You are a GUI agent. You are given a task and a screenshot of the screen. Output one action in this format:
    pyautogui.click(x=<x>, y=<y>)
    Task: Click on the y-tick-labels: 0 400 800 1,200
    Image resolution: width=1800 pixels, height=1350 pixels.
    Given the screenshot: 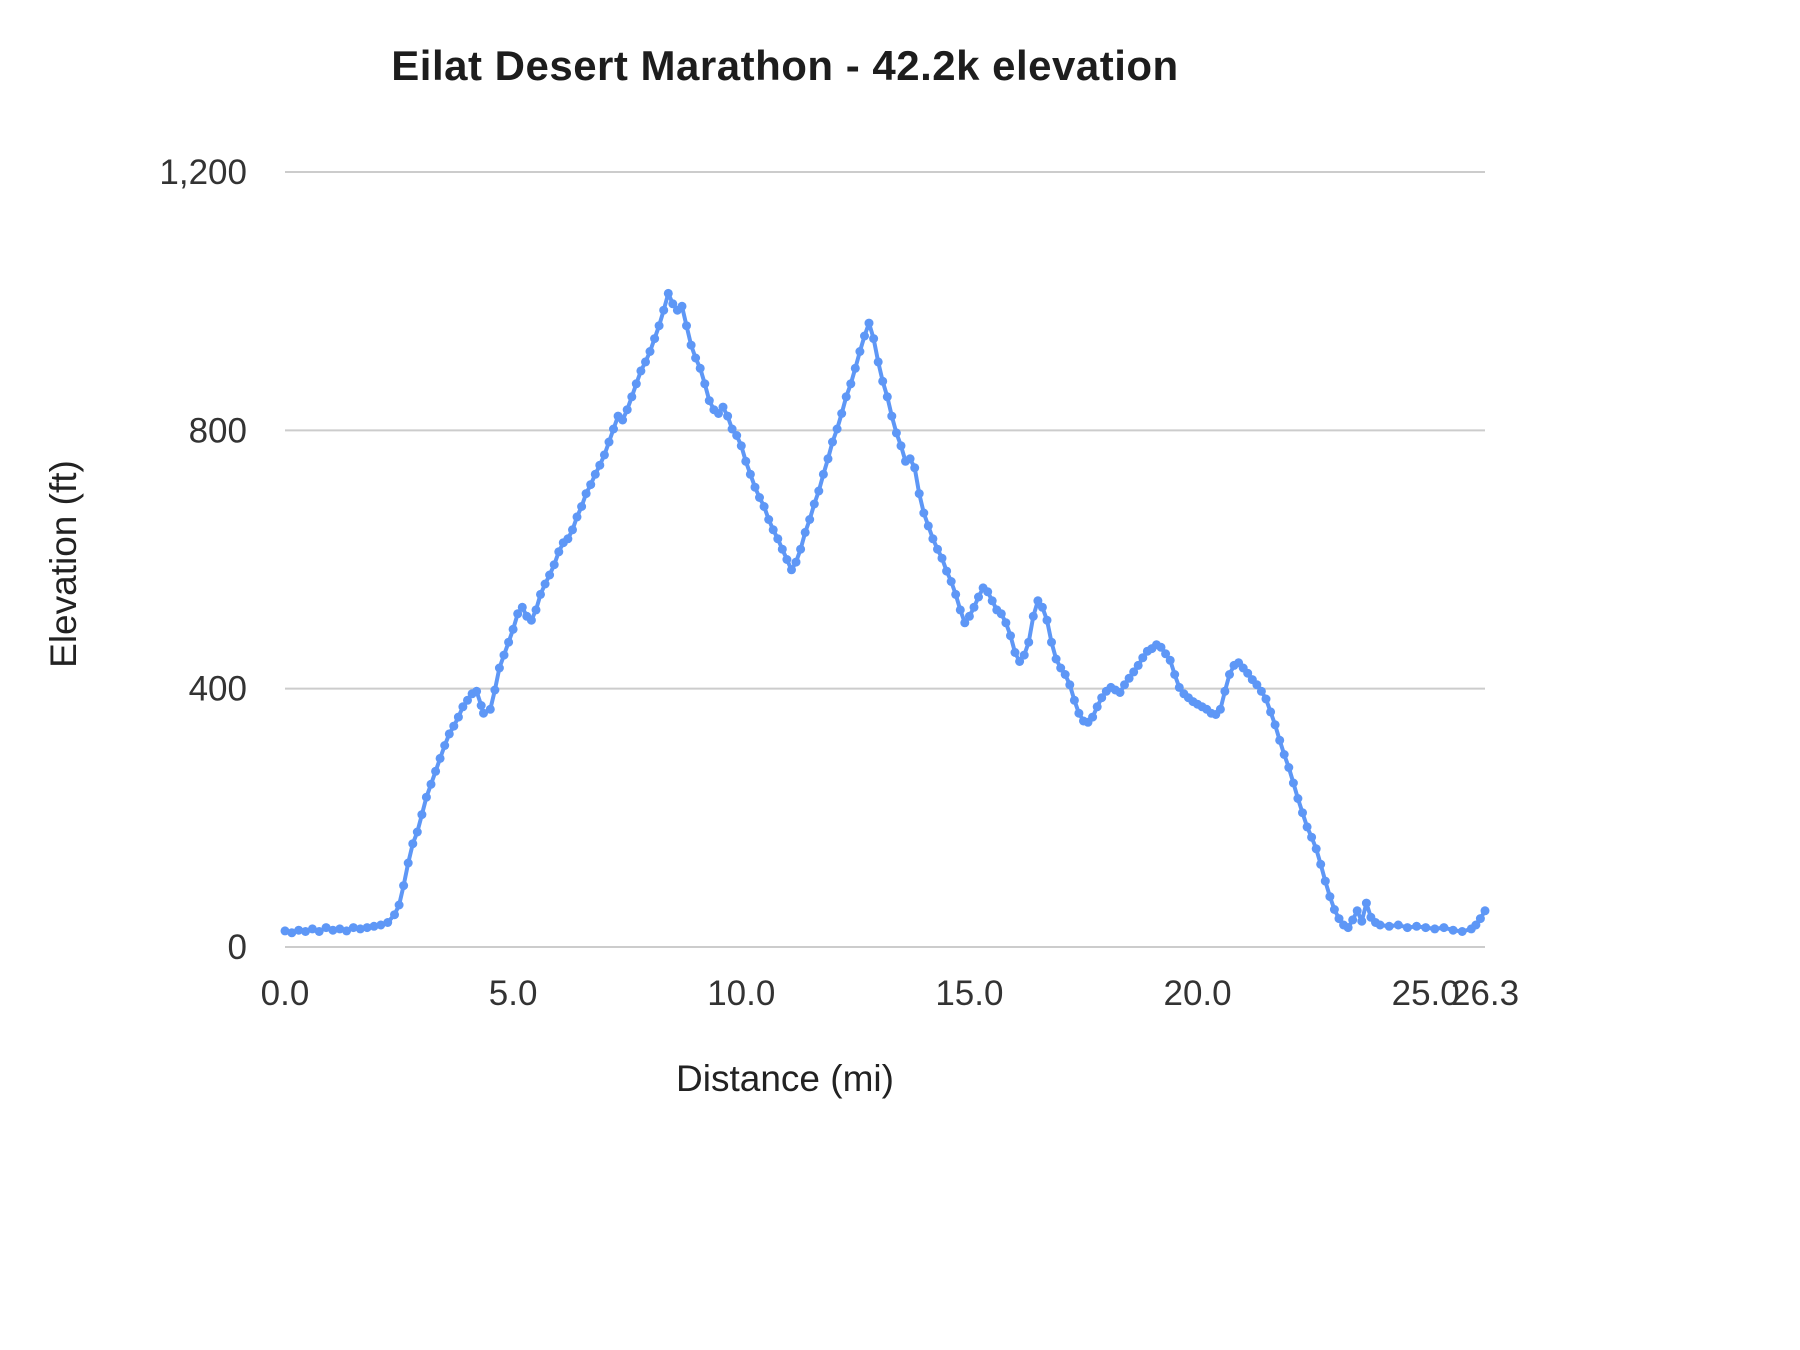 What is the action you would take?
    pyautogui.click(x=203, y=560)
    